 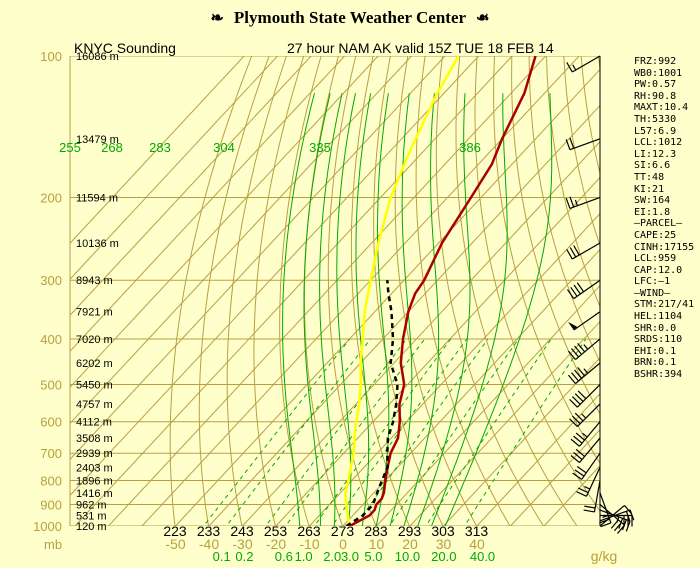 What do you see at coordinates (309, 531) in the screenshot?
I see `theta-tick-label: 263` at bounding box center [309, 531].